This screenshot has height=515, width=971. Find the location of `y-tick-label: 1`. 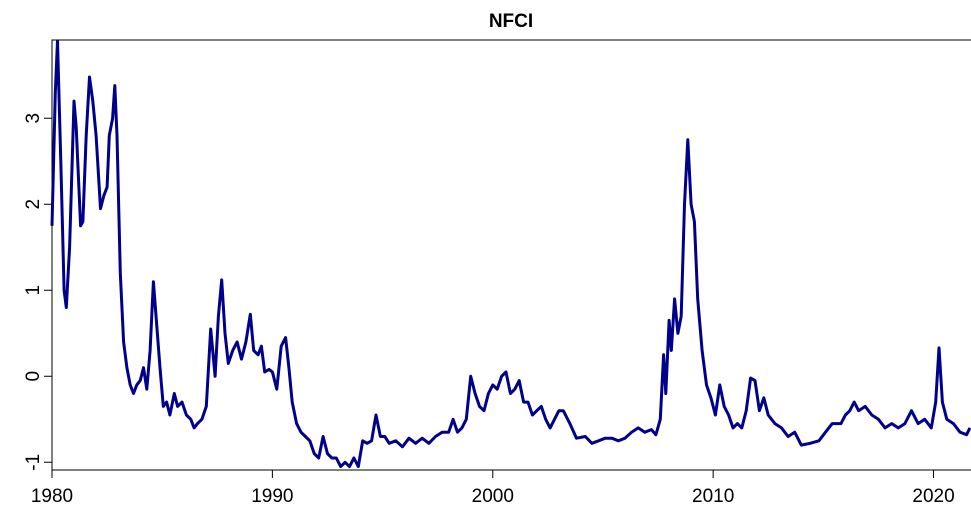

y-tick-label: 1 is located at coordinates (33, 290).